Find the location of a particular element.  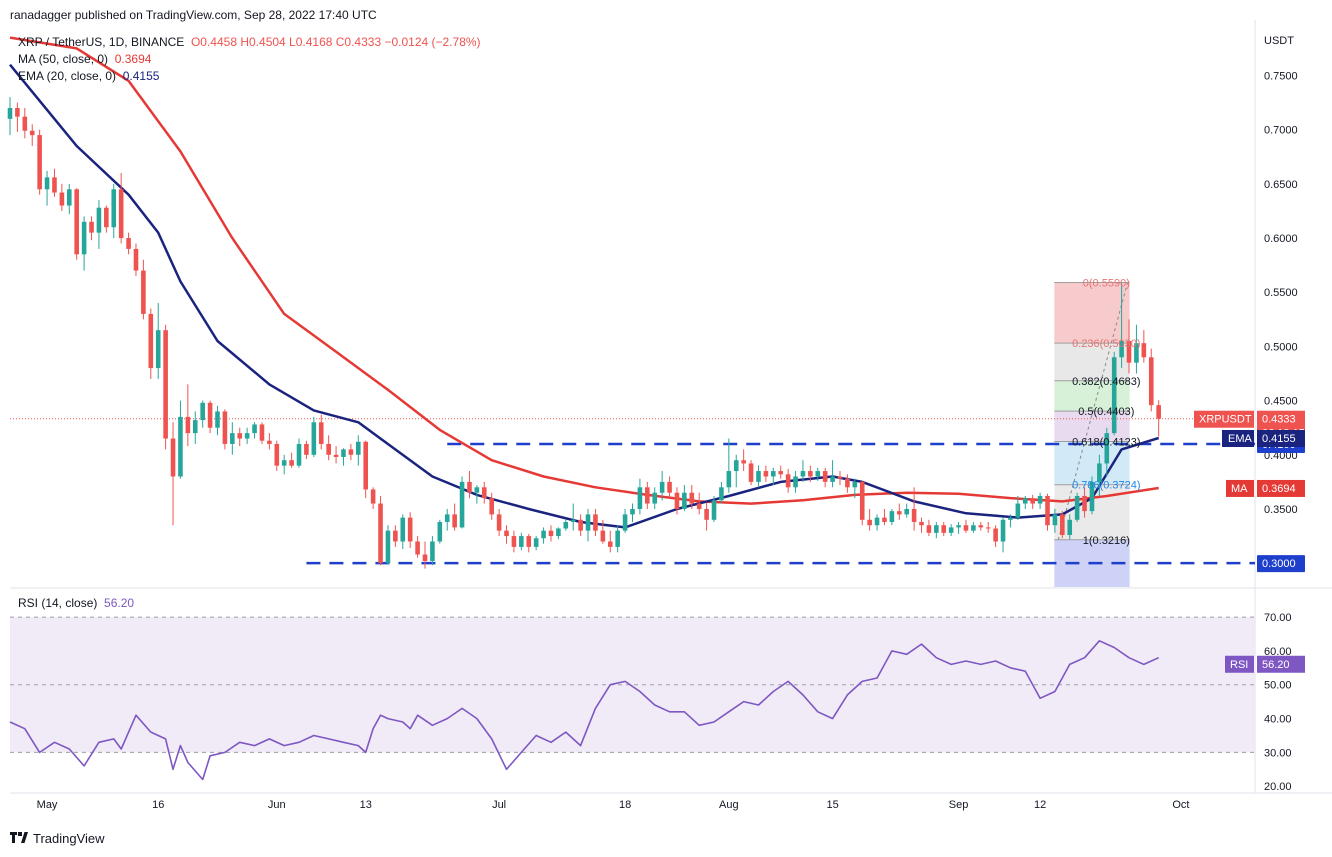

ma-name-tag: MA is located at coordinates (1239, 489).